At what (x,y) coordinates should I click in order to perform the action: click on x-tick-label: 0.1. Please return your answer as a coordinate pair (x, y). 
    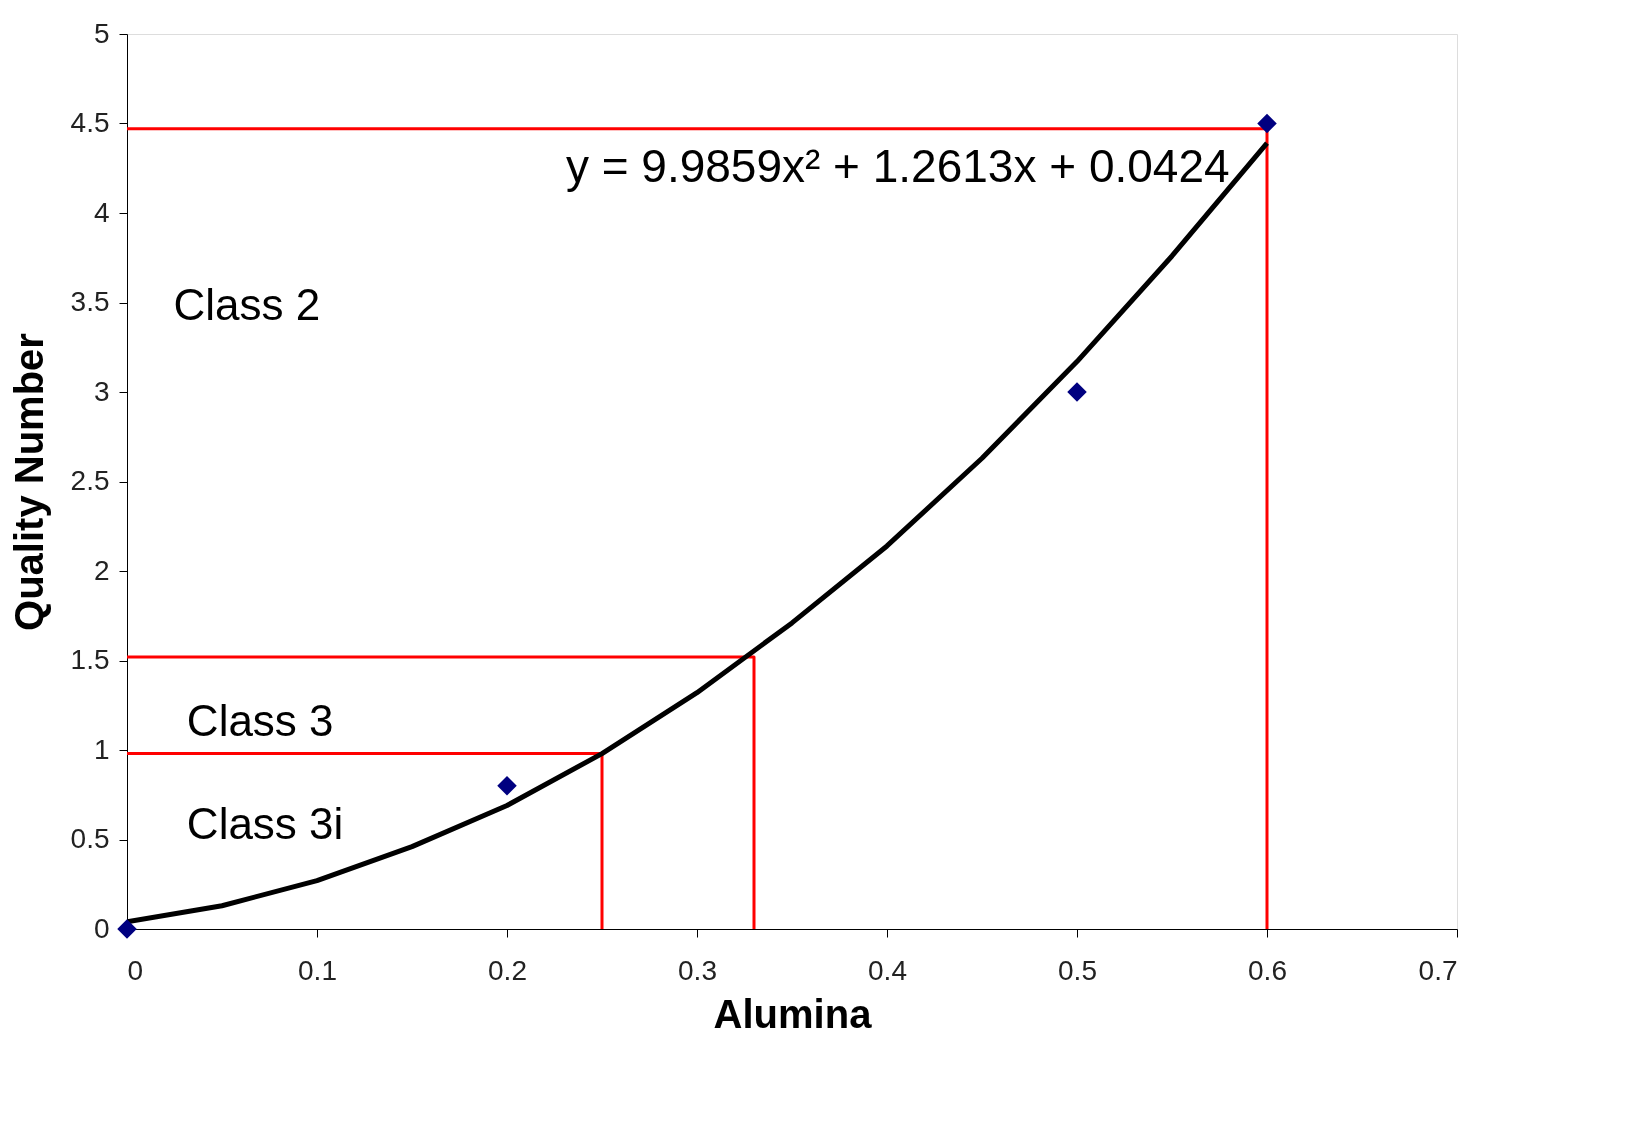
    Looking at the image, I should click on (317, 970).